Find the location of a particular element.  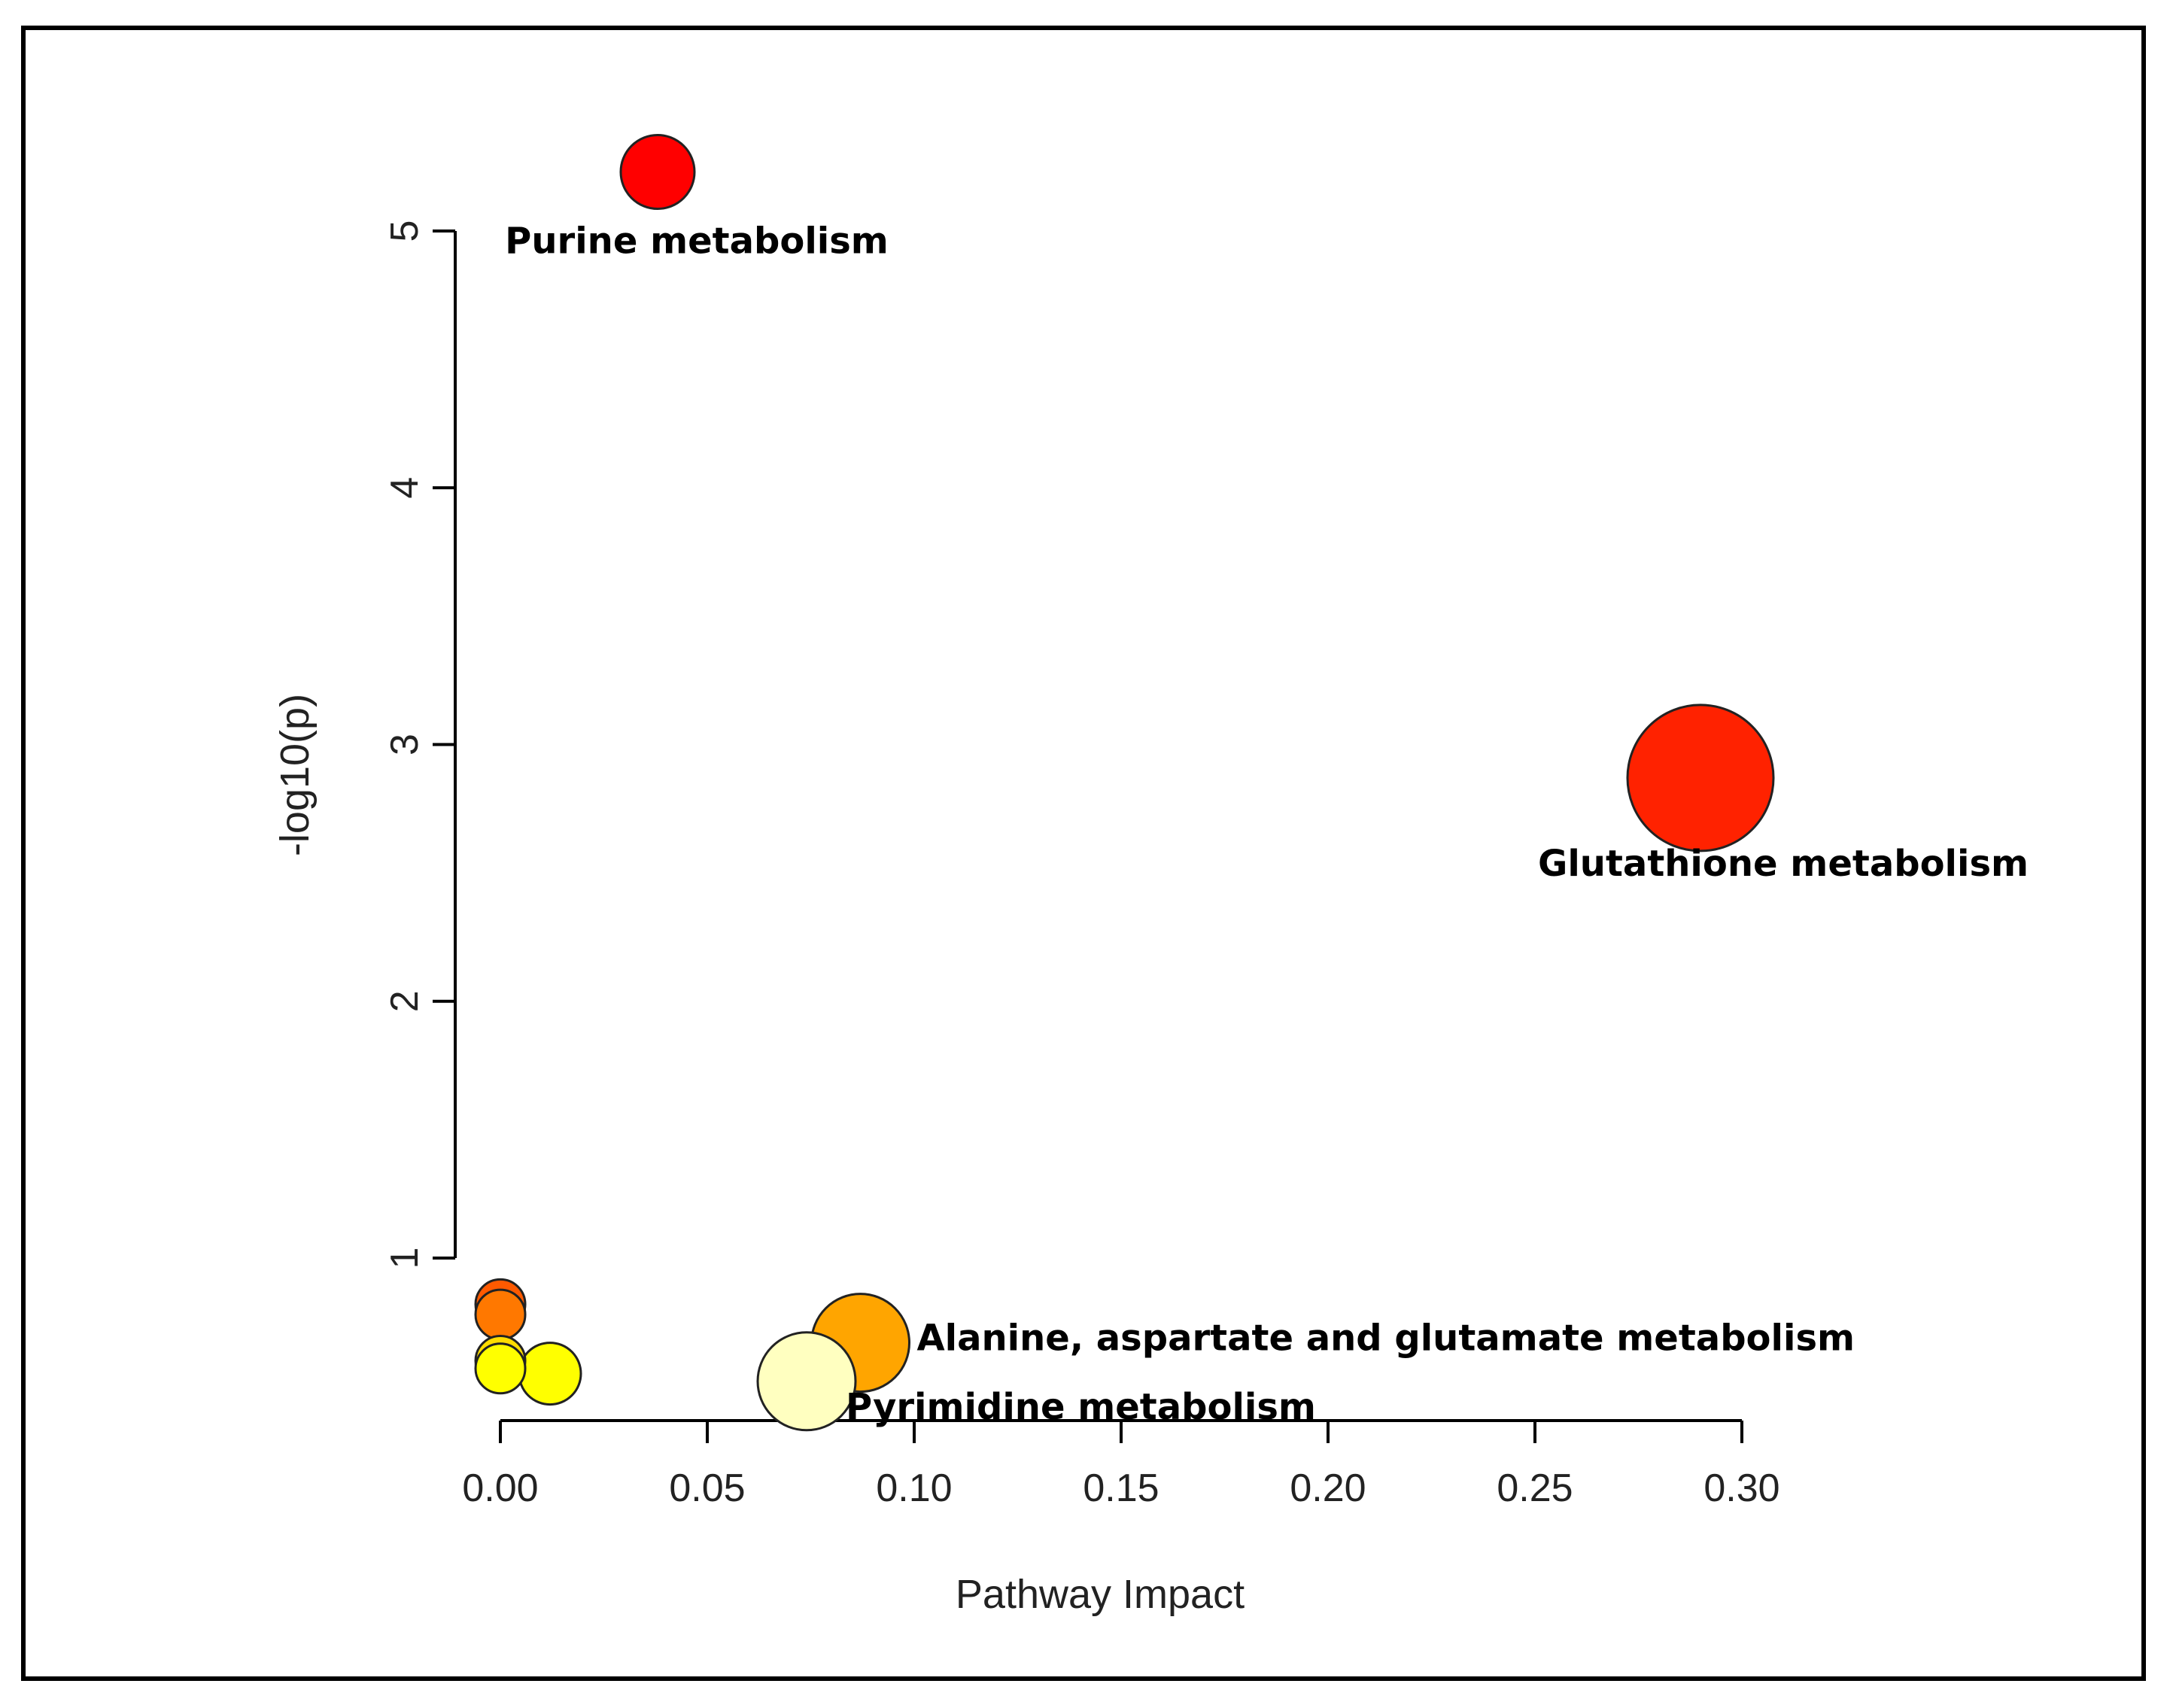

y-axis-title: -log10(p) is located at coordinates (295, 775).